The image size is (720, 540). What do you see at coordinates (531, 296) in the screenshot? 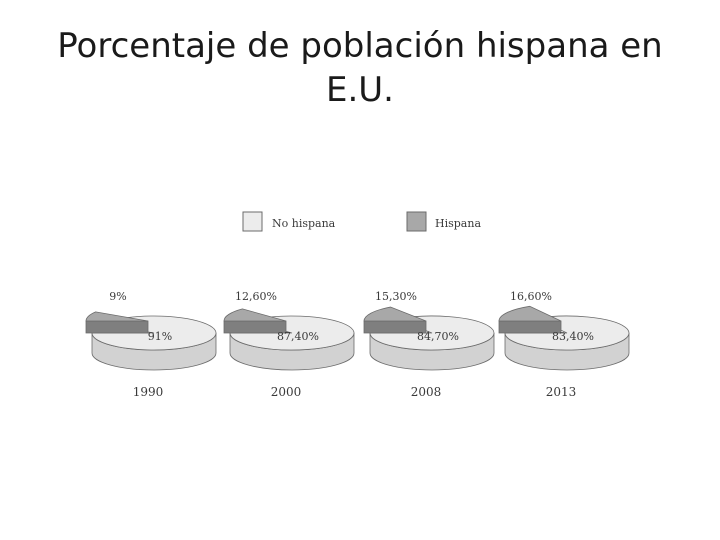
I see `data-label-hispana-2013: 16,60%` at bounding box center [531, 296].